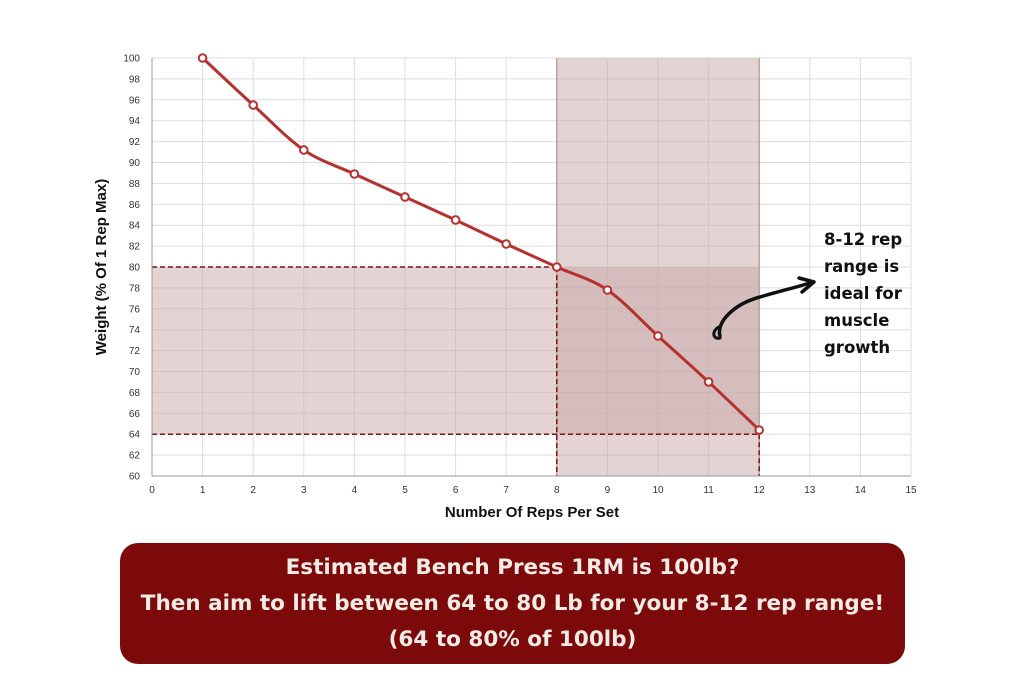  I want to click on y-axis-label: Weight (% Of 1 Rep Max), so click(101, 267).